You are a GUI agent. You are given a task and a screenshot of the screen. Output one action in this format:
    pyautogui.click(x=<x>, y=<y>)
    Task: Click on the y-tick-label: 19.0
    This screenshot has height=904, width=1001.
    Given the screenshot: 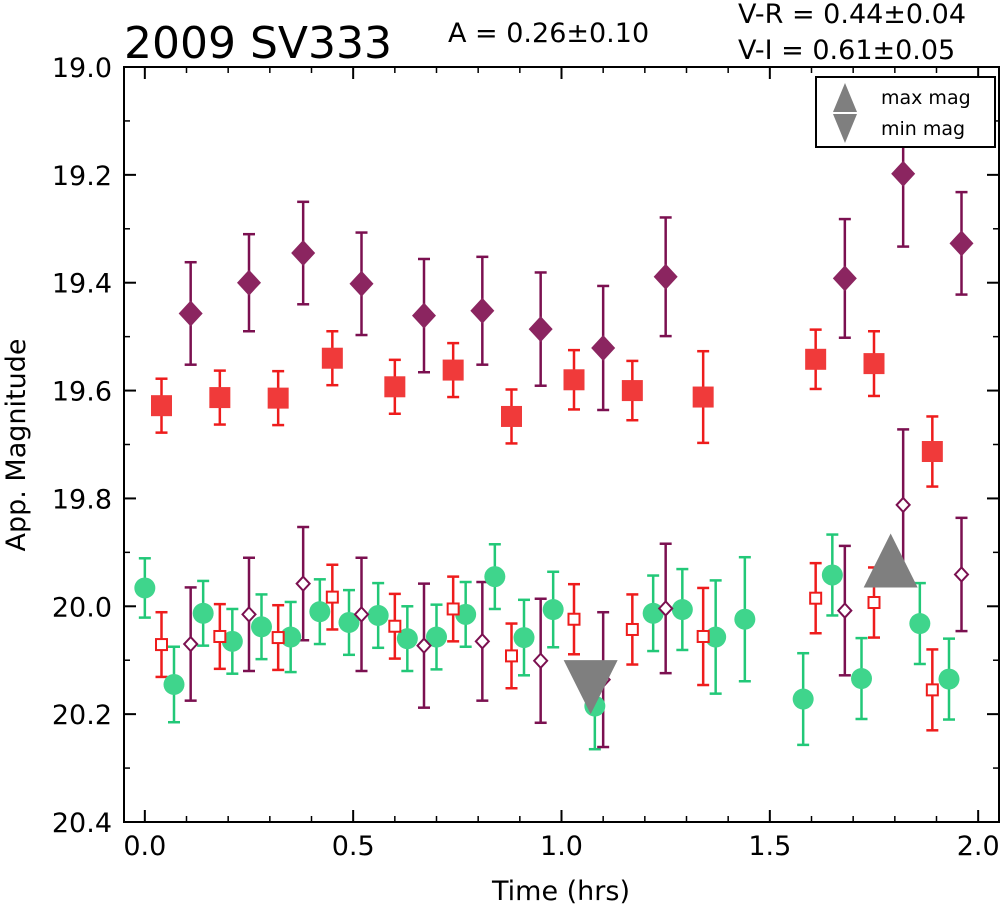 What is the action you would take?
    pyautogui.click(x=82, y=68)
    